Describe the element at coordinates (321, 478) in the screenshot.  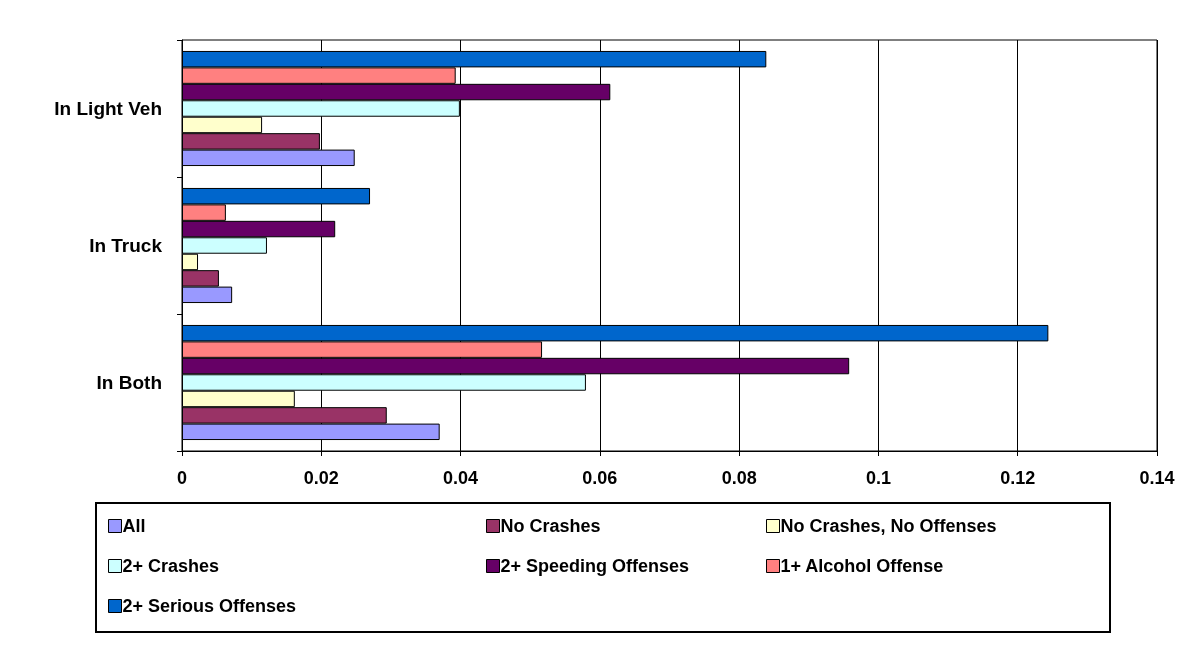
I see `x-tick-label: 0.02` at that location.